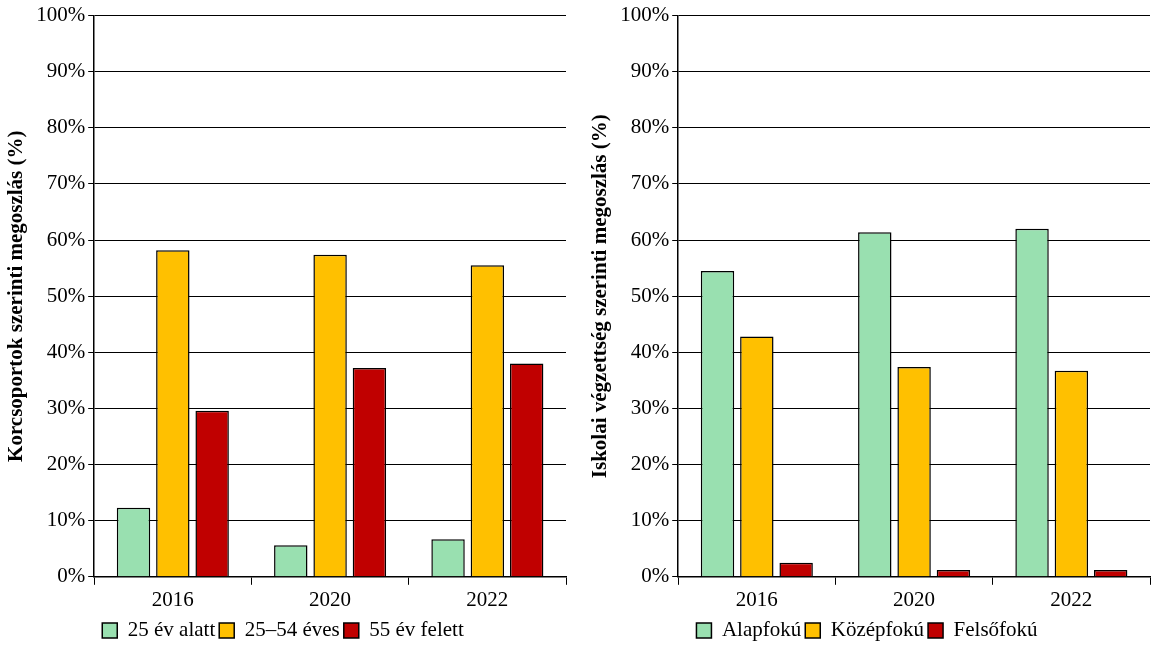  What do you see at coordinates (996, 629) in the screenshot?
I see `legend-label: Felsőfokú` at bounding box center [996, 629].